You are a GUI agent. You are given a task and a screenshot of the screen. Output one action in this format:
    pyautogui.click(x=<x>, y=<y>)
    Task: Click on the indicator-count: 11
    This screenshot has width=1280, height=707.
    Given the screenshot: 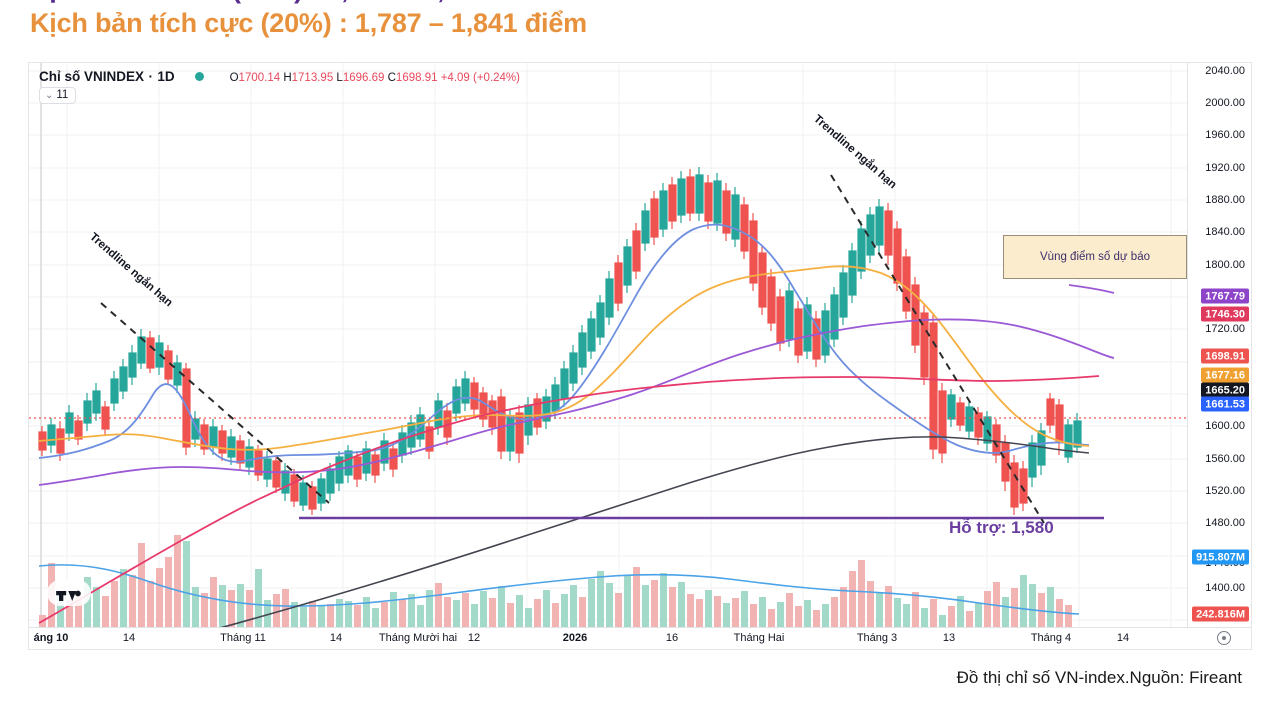 What is the action you would take?
    pyautogui.click(x=62, y=95)
    